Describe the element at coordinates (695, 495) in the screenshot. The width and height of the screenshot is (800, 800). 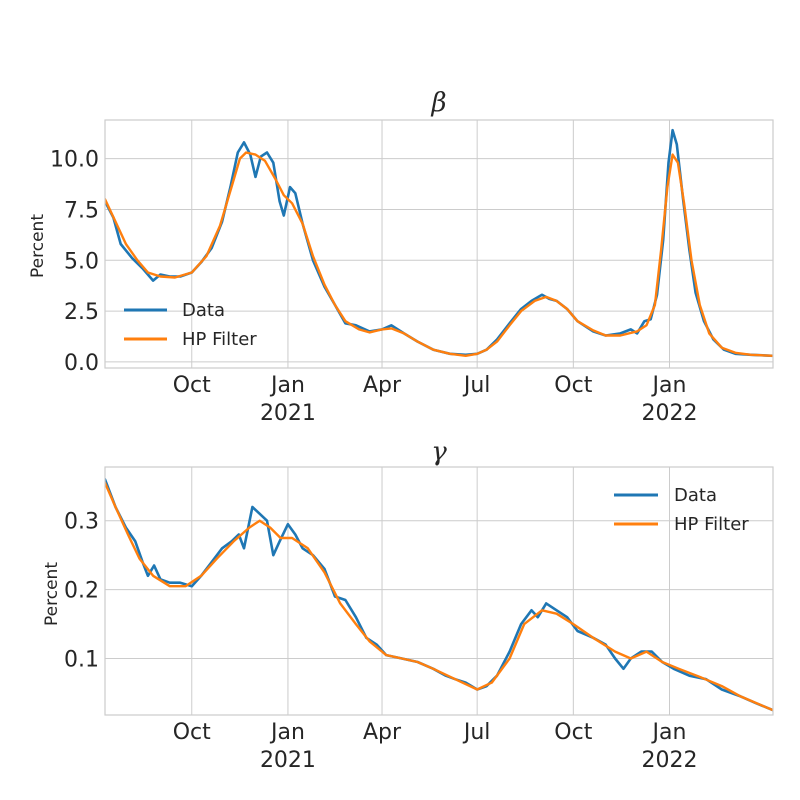
I see `gamma-legend-label-data: Data` at that location.